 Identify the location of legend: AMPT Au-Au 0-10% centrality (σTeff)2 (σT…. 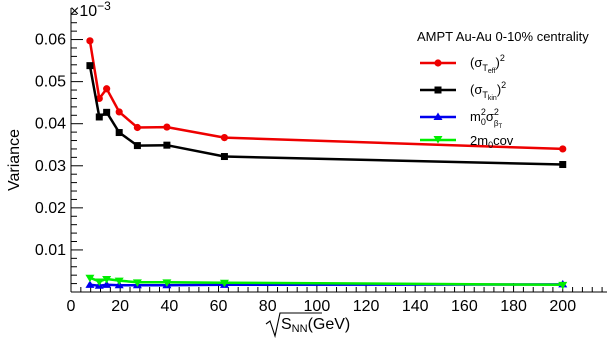
(503, 89).